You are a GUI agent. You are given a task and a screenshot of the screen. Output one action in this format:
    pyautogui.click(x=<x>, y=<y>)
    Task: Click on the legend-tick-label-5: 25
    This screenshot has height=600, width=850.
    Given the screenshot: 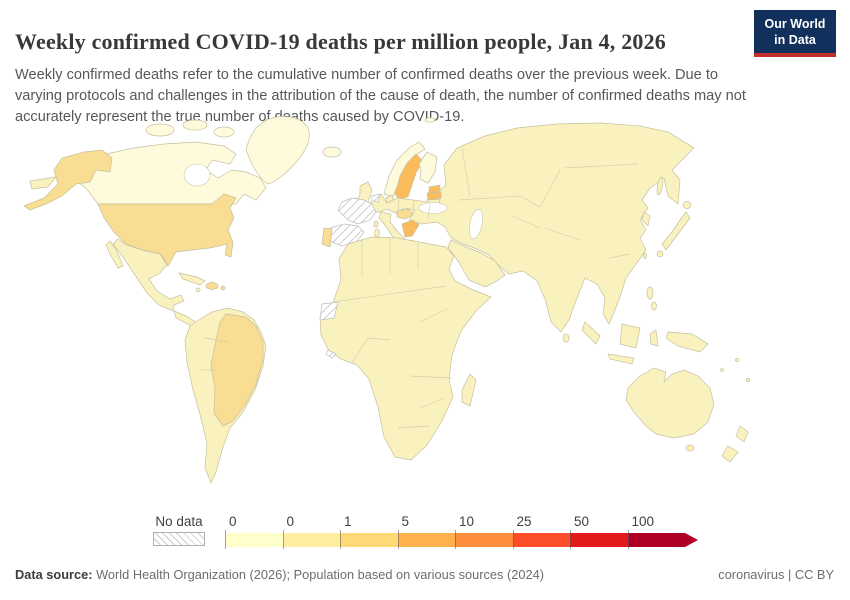 What is the action you would take?
    pyautogui.click(x=524, y=521)
    